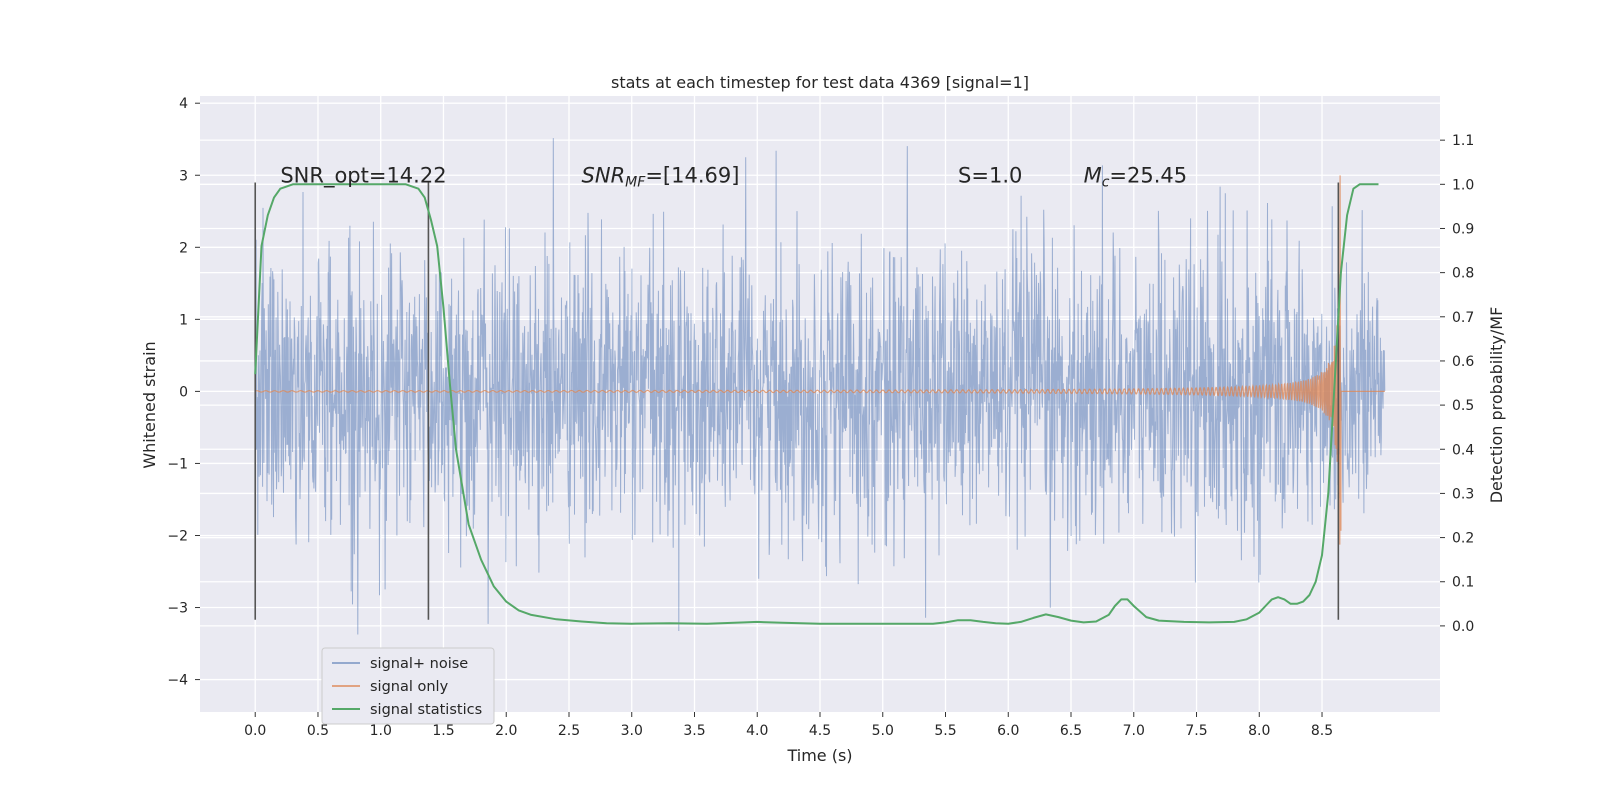 The width and height of the screenshot is (1600, 804). Describe the element at coordinates (183, 392) in the screenshot. I see `y-tick-label: 0` at that location.